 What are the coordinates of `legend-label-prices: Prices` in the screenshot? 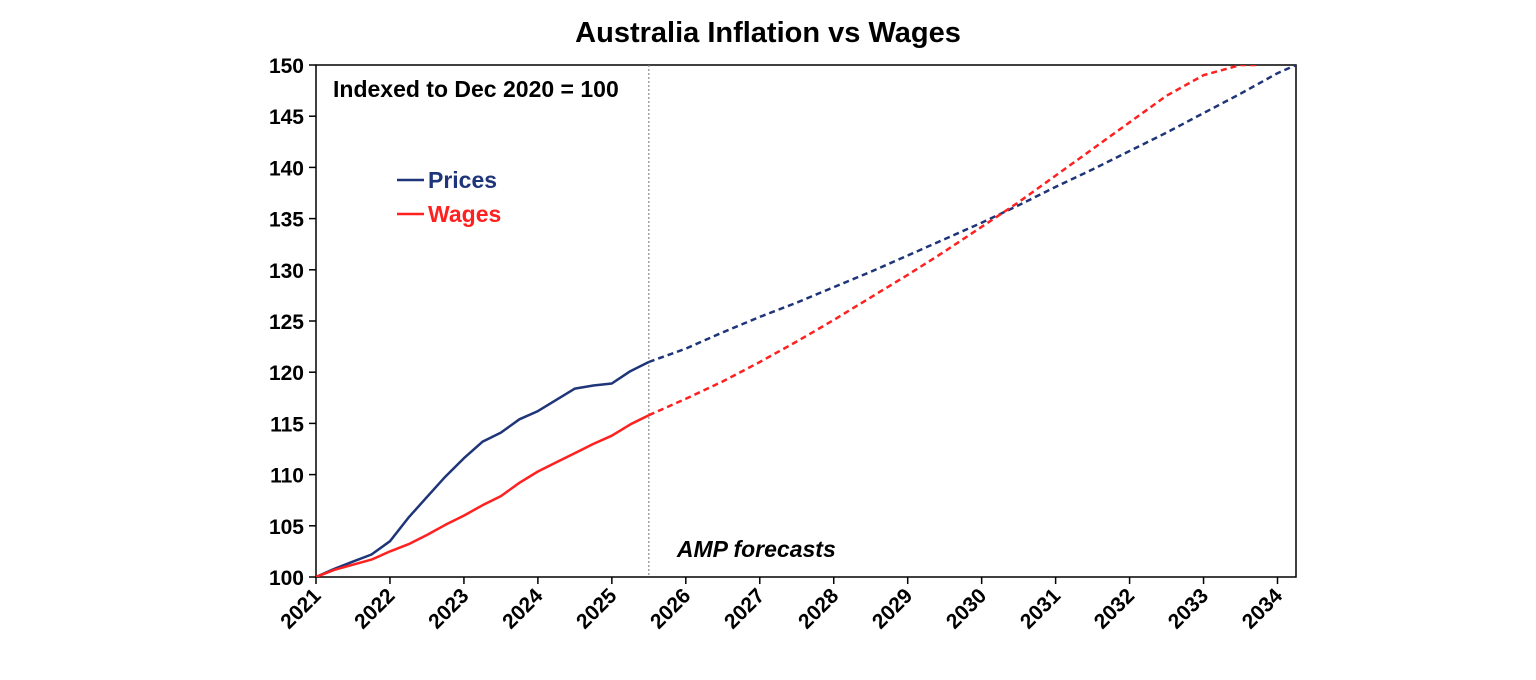 It's located at (462, 180).